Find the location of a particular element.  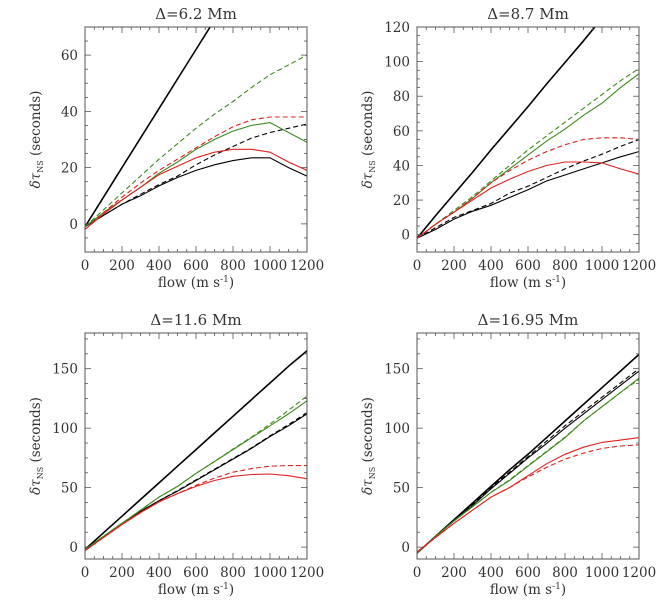

chart-title: Δ=16.95 Mm is located at coordinates (528, 320).